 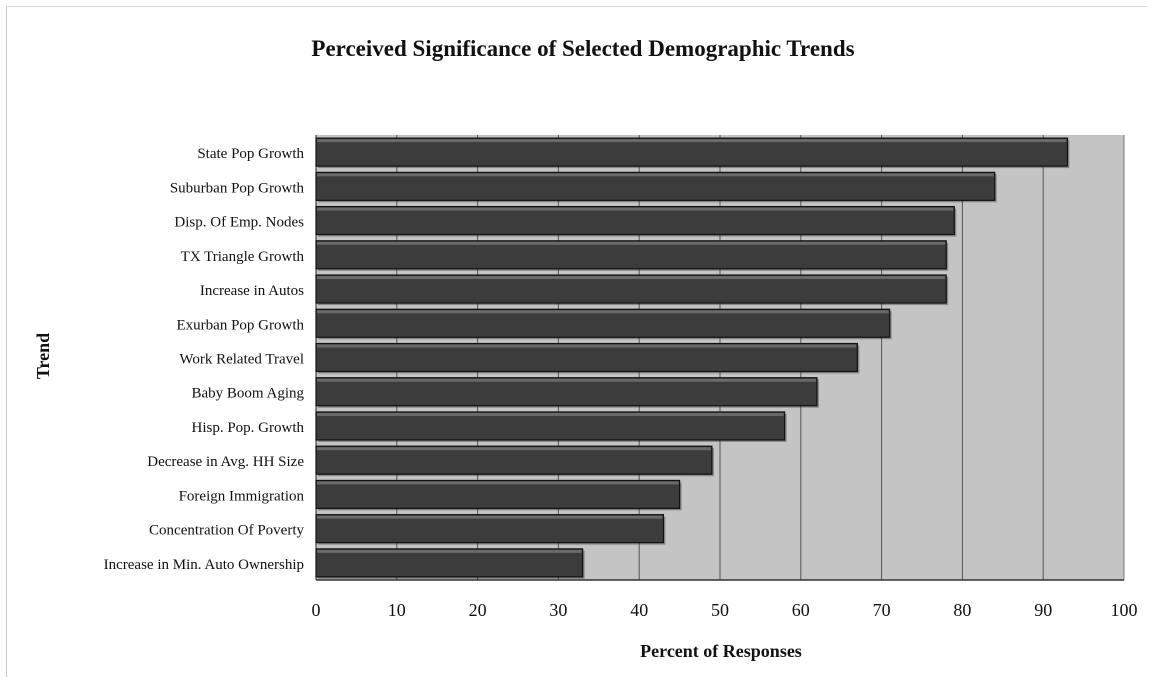 What do you see at coordinates (239, 223) in the screenshot?
I see `y-category-label: Disp. Of Emp. Nodes` at bounding box center [239, 223].